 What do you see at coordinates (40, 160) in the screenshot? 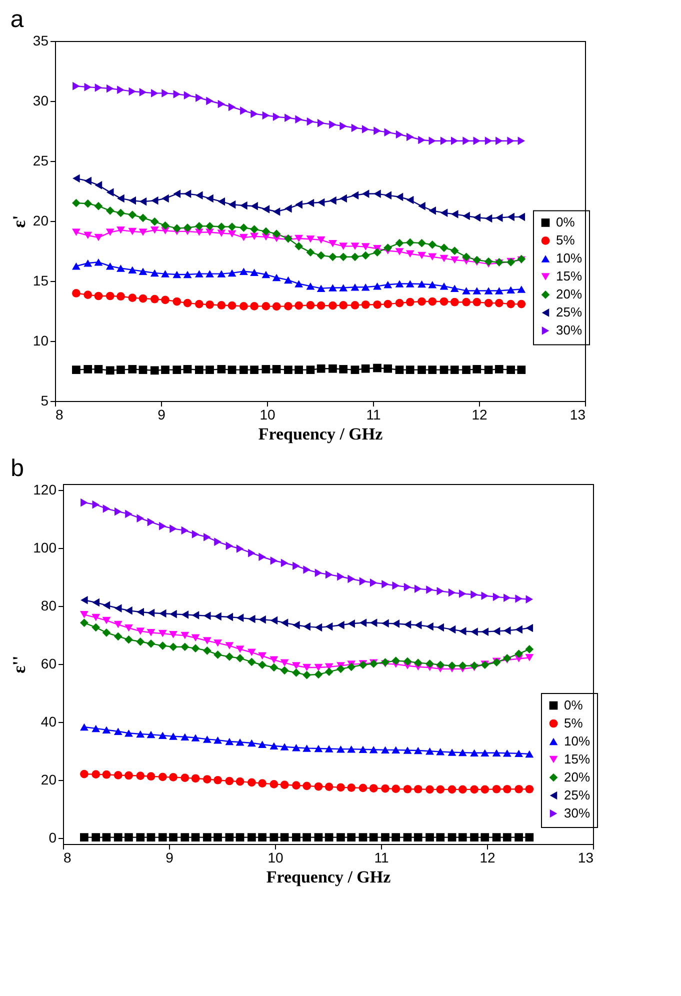
I see `y-tick-label: 25` at bounding box center [40, 160].